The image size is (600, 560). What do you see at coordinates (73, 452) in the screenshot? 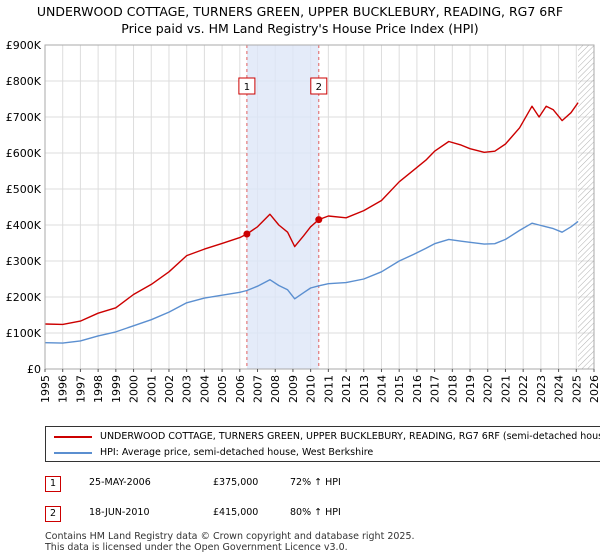
I see `legend-line-blue` at bounding box center [73, 452].